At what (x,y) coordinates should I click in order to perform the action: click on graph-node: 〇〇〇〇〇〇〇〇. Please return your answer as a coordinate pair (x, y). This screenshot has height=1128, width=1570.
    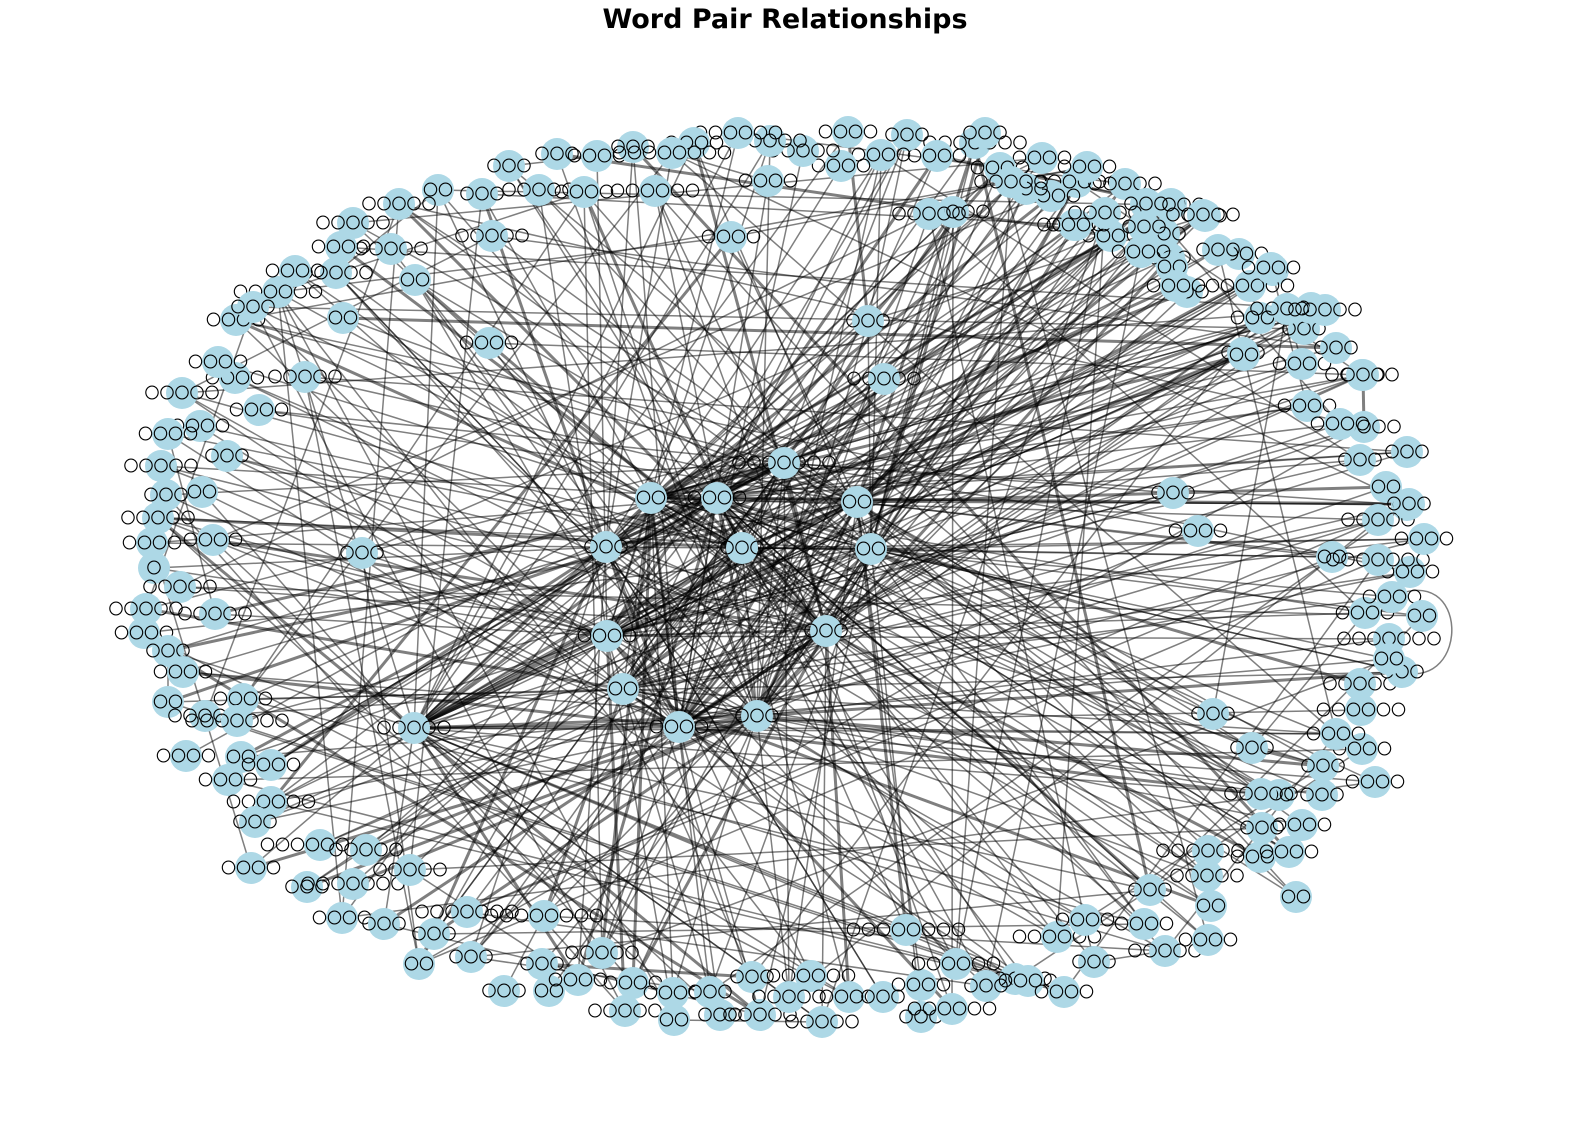
    Looking at the image, I should click on (672, 153).